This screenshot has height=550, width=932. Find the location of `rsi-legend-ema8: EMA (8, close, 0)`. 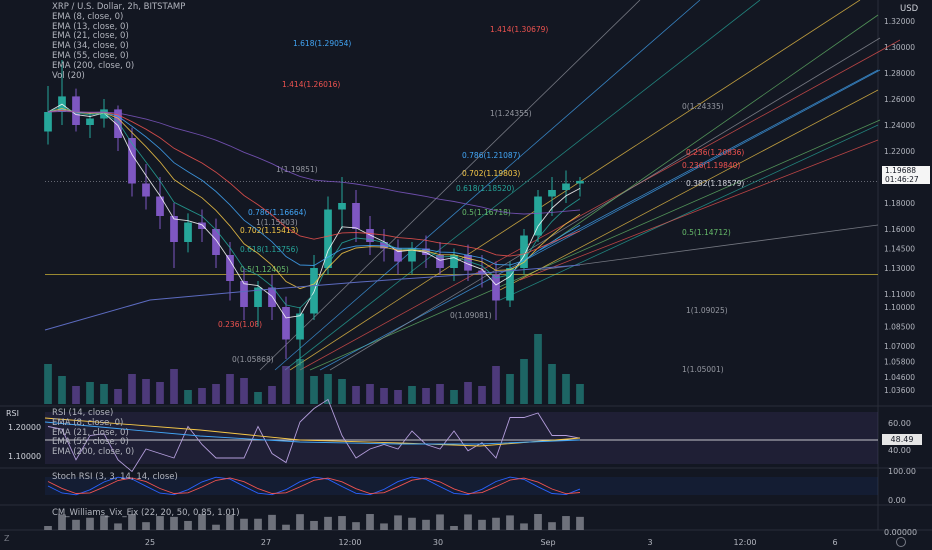

rsi-legend-ema8: EMA (8, close, 0) is located at coordinates (88, 422).